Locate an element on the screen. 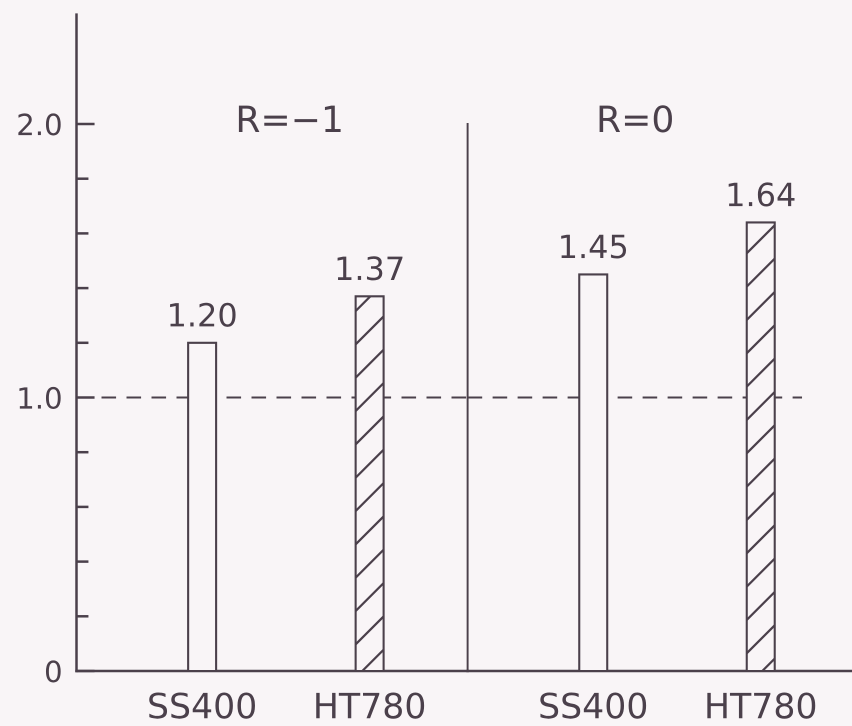  data-label: 1.64 is located at coordinates (761, 194).